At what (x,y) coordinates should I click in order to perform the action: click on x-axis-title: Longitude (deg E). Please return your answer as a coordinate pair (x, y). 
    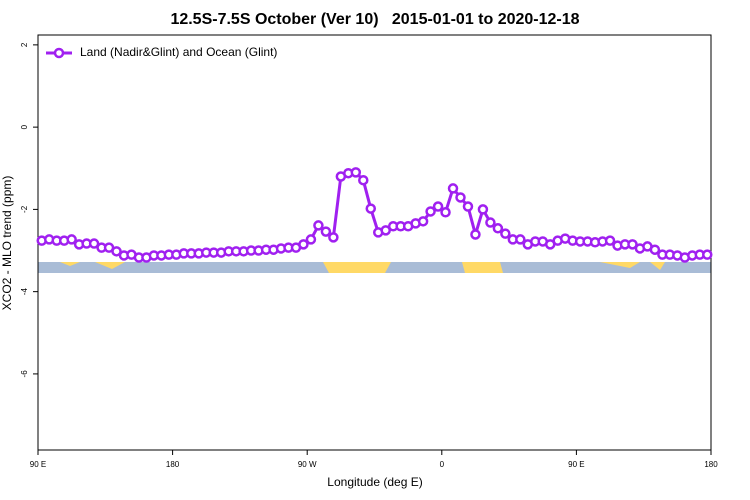
    Looking at the image, I should click on (374, 482).